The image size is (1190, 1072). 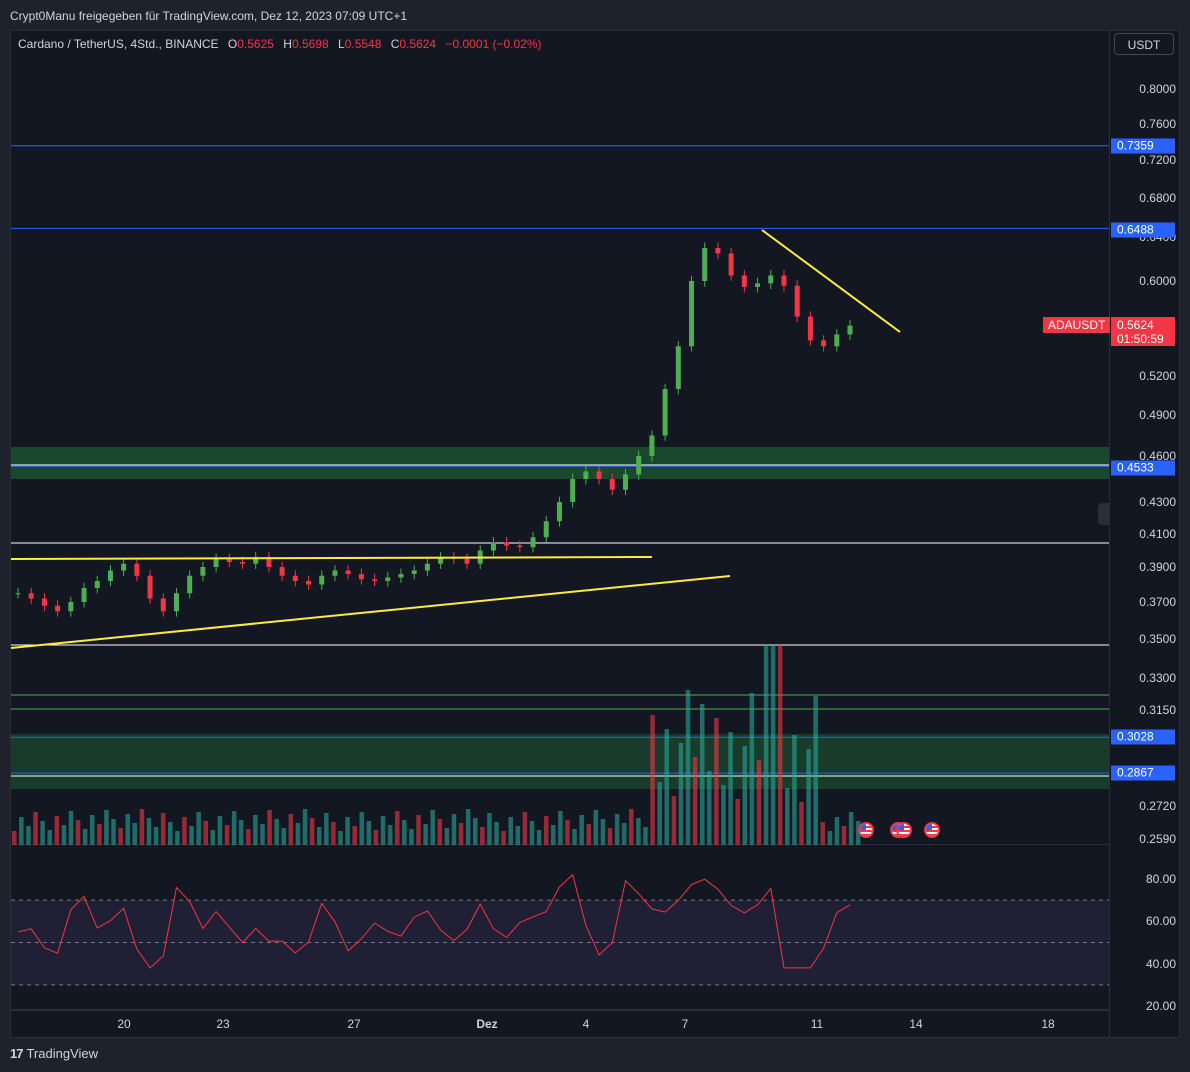 What do you see at coordinates (62, 1053) in the screenshot?
I see `footer-brand-name: TradingView` at bounding box center [62, 1053].